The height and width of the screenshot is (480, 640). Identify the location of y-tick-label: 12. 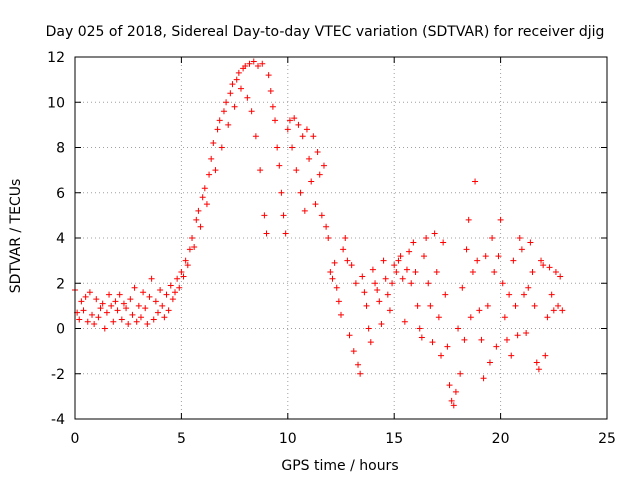
(56, 58).